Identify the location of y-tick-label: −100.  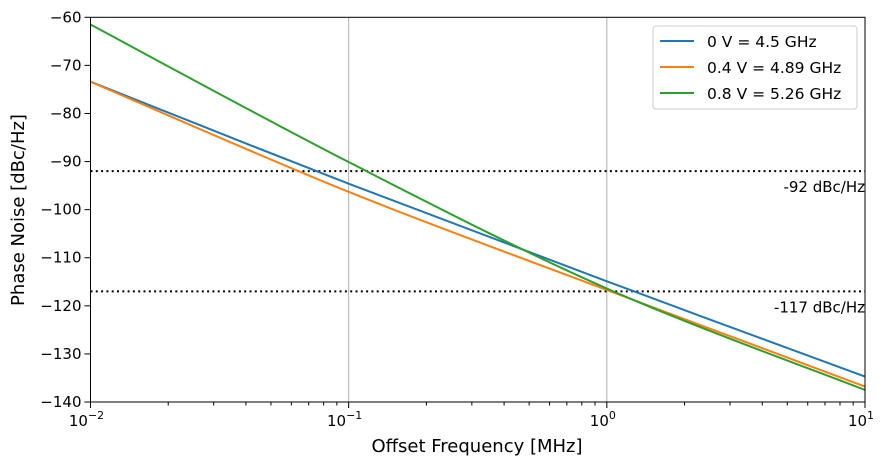
(60, 210).